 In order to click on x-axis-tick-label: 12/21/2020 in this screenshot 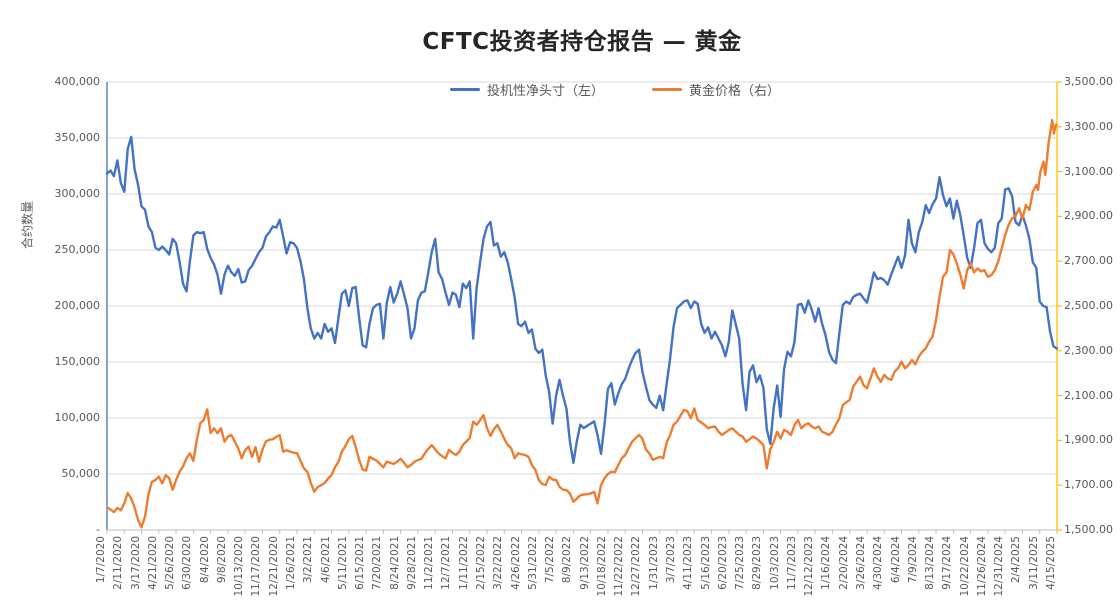, I will do `click(273, 566)`.